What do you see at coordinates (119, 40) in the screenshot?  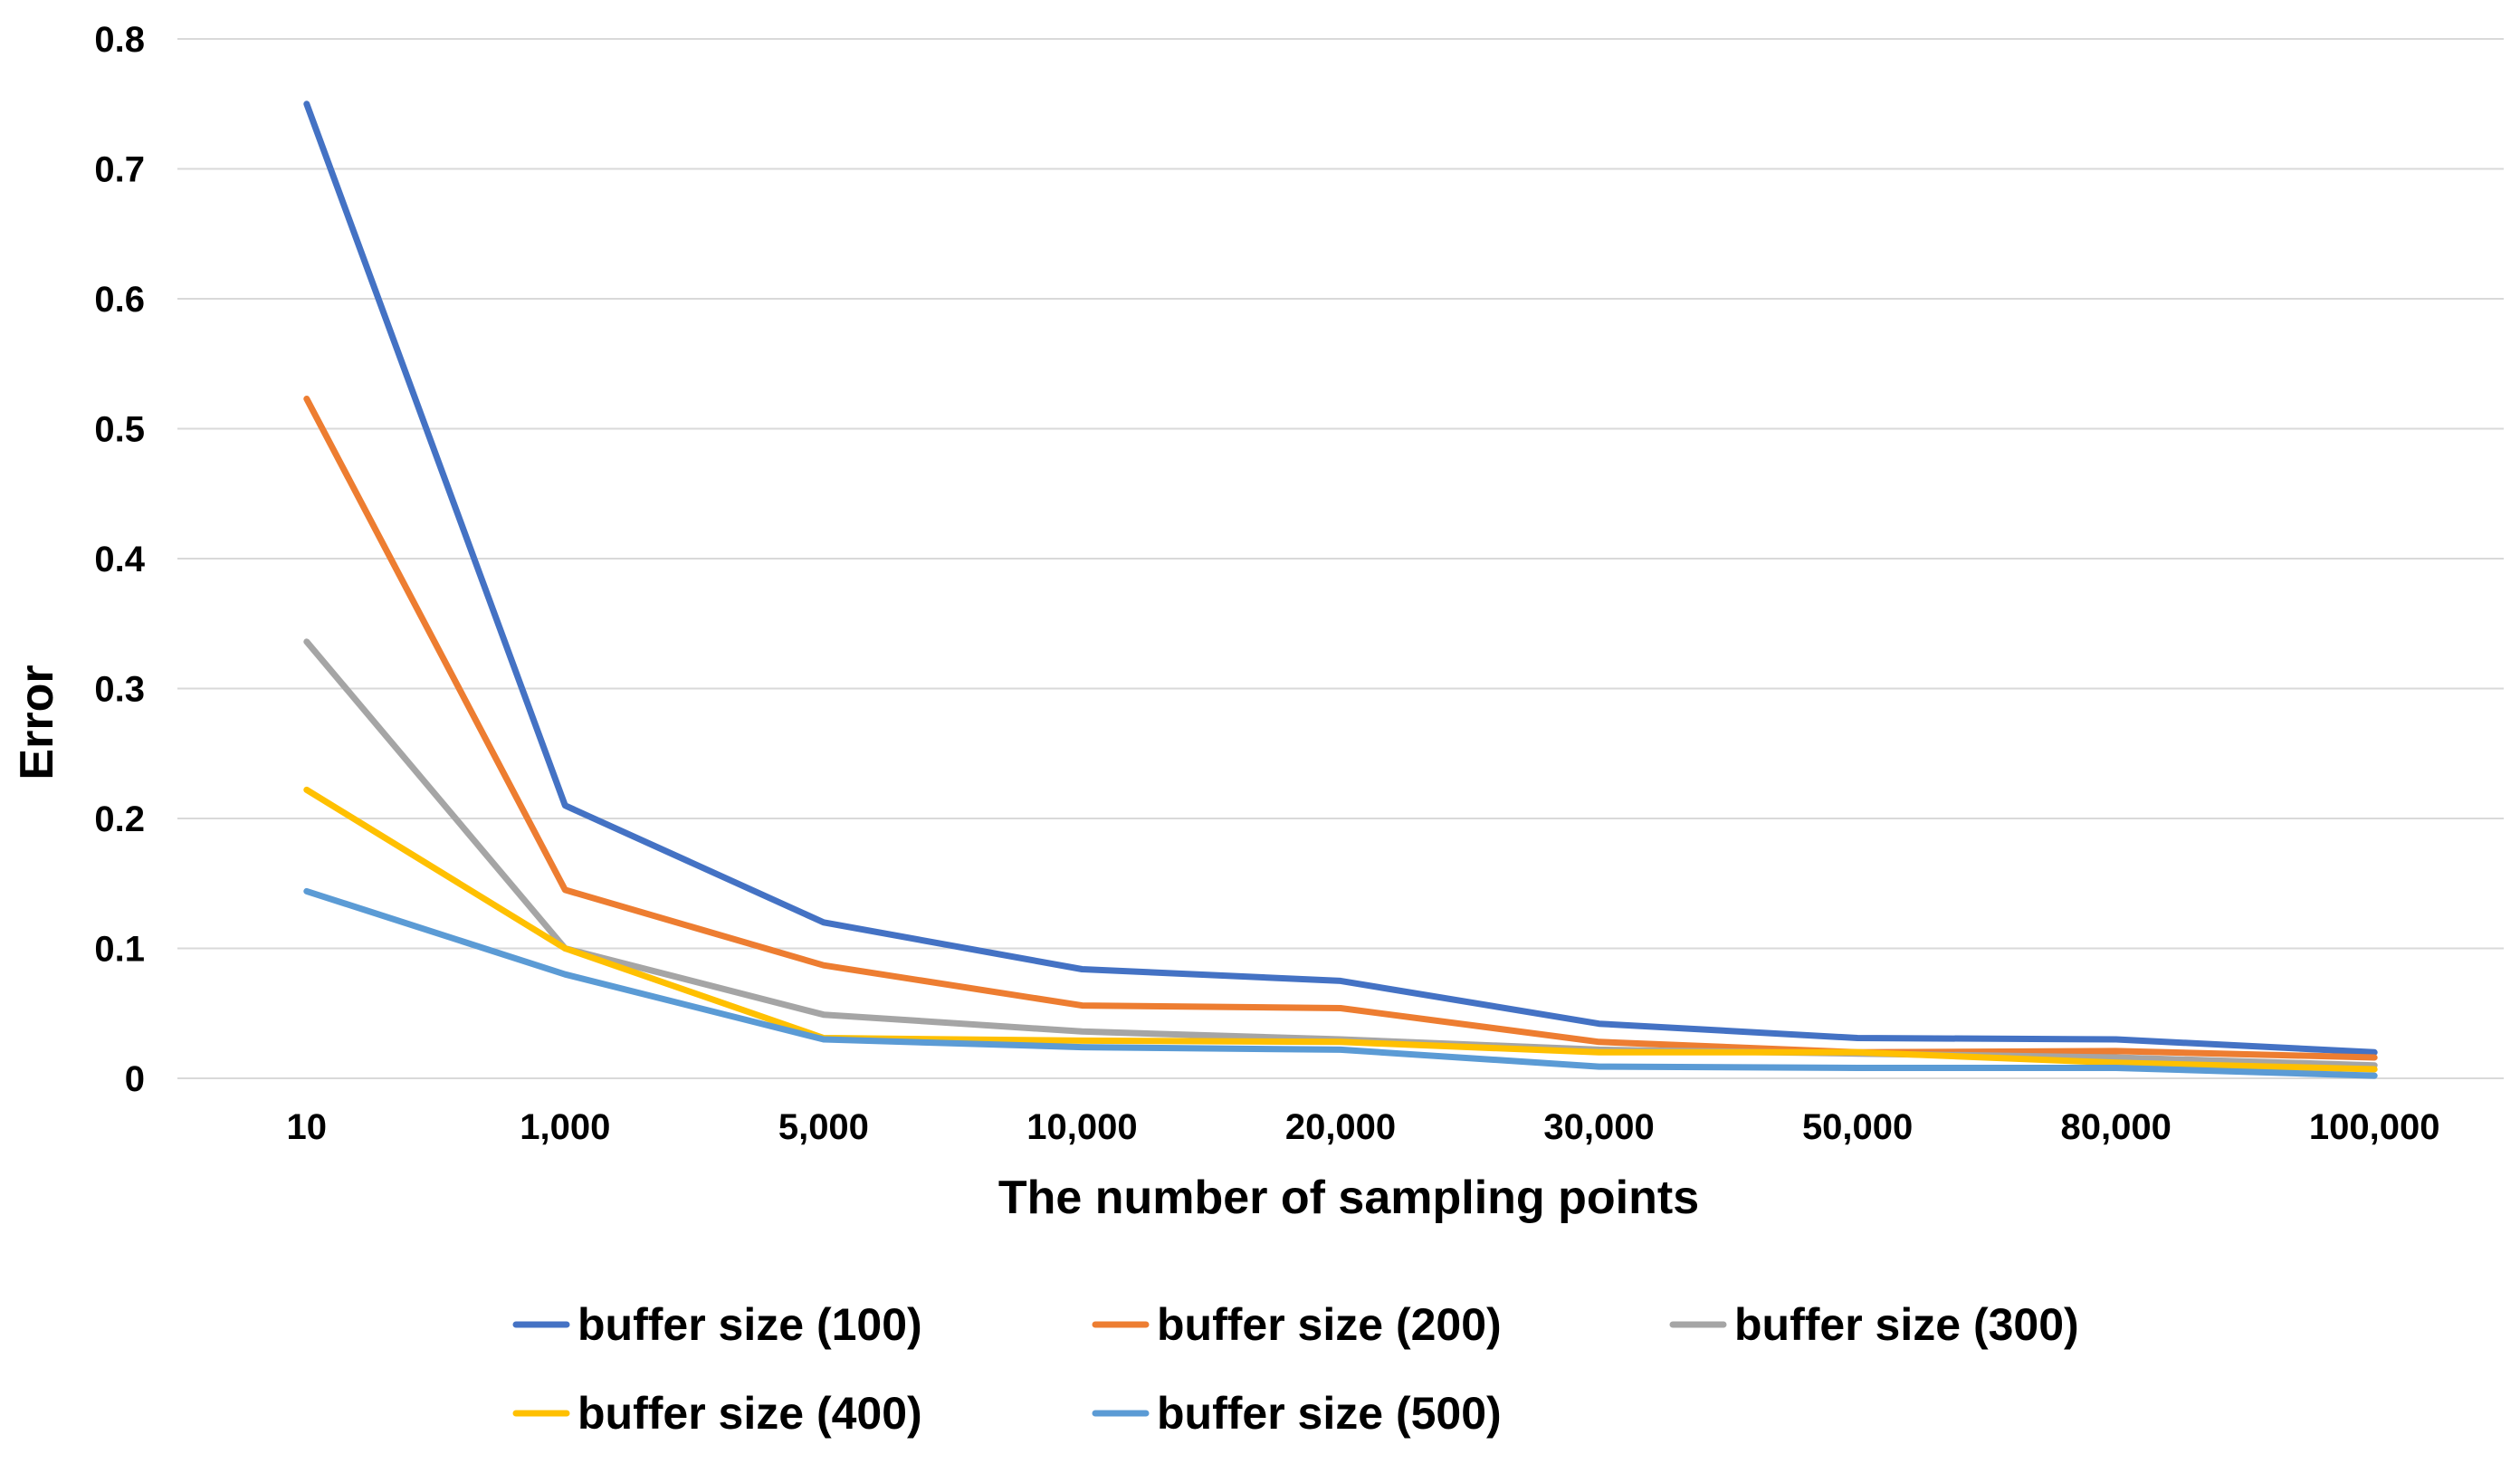 I see `y-tick-label: 0.8` at bounding box center [119, 40].